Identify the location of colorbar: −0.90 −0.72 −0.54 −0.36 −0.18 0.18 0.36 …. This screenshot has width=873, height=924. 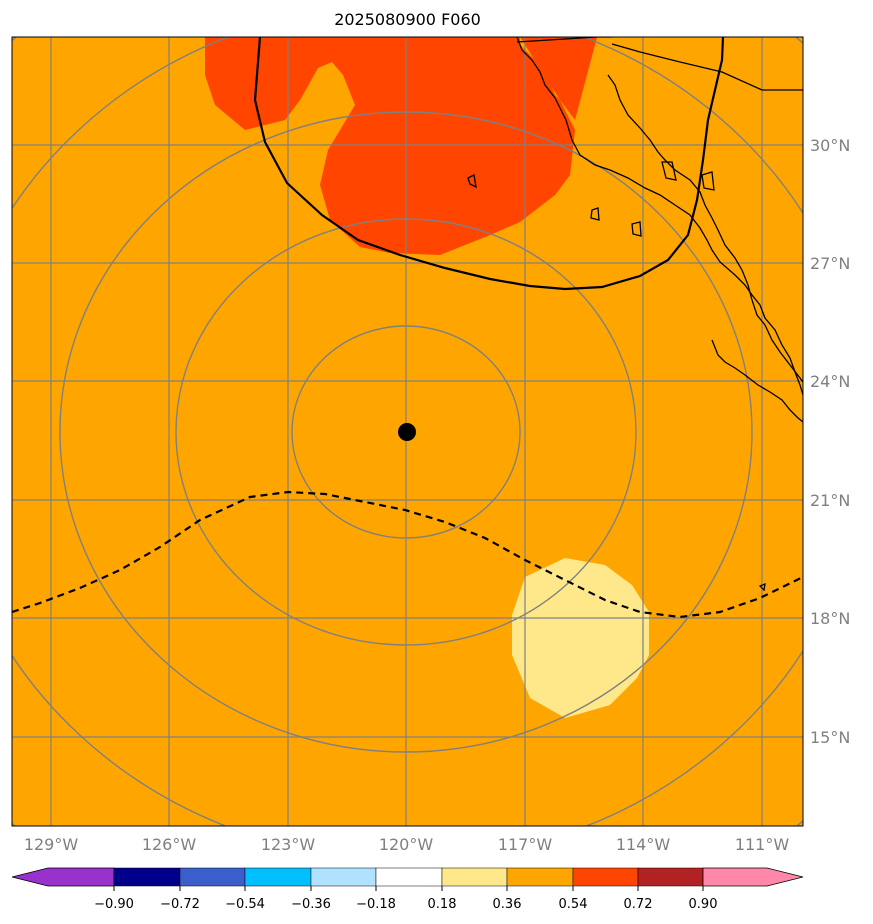
(407, 889).